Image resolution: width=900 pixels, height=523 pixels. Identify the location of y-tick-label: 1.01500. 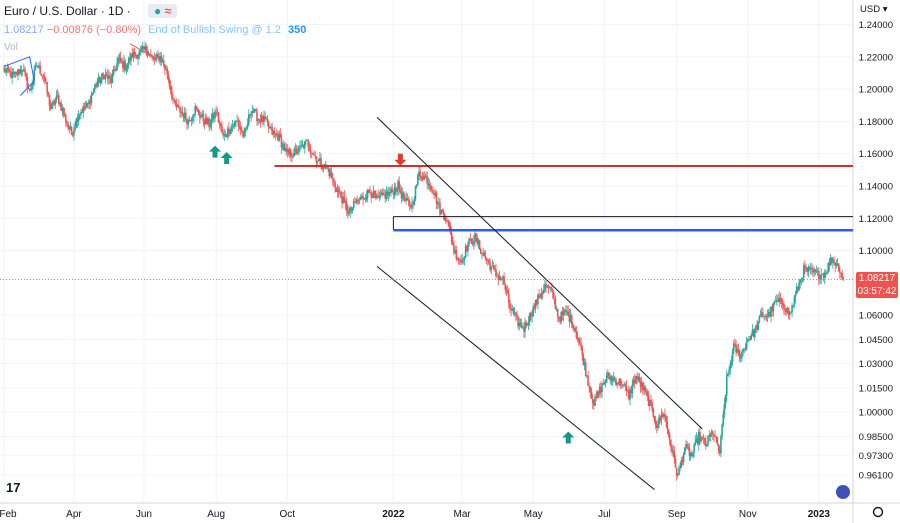
(876, 388).